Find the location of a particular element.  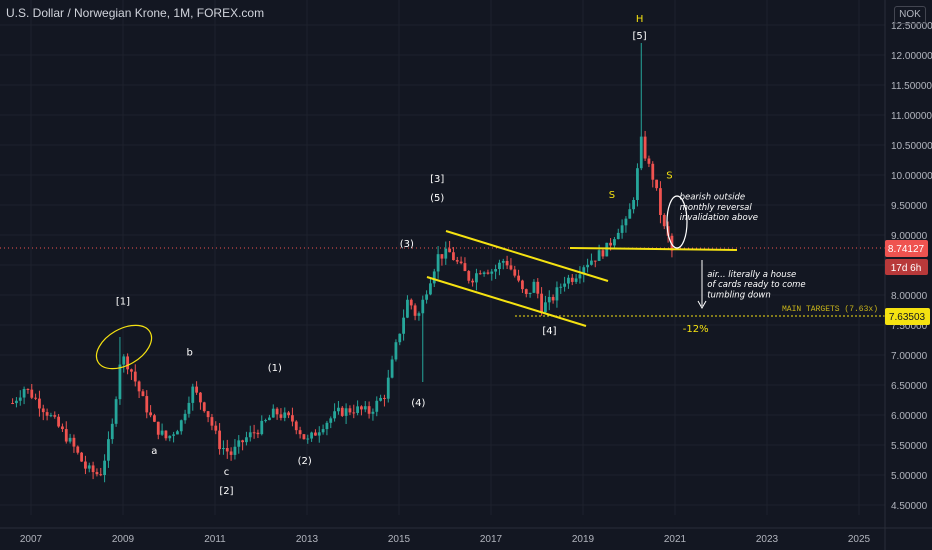

y-tick-label: 10.50000 is located at coordinates (911, 146).